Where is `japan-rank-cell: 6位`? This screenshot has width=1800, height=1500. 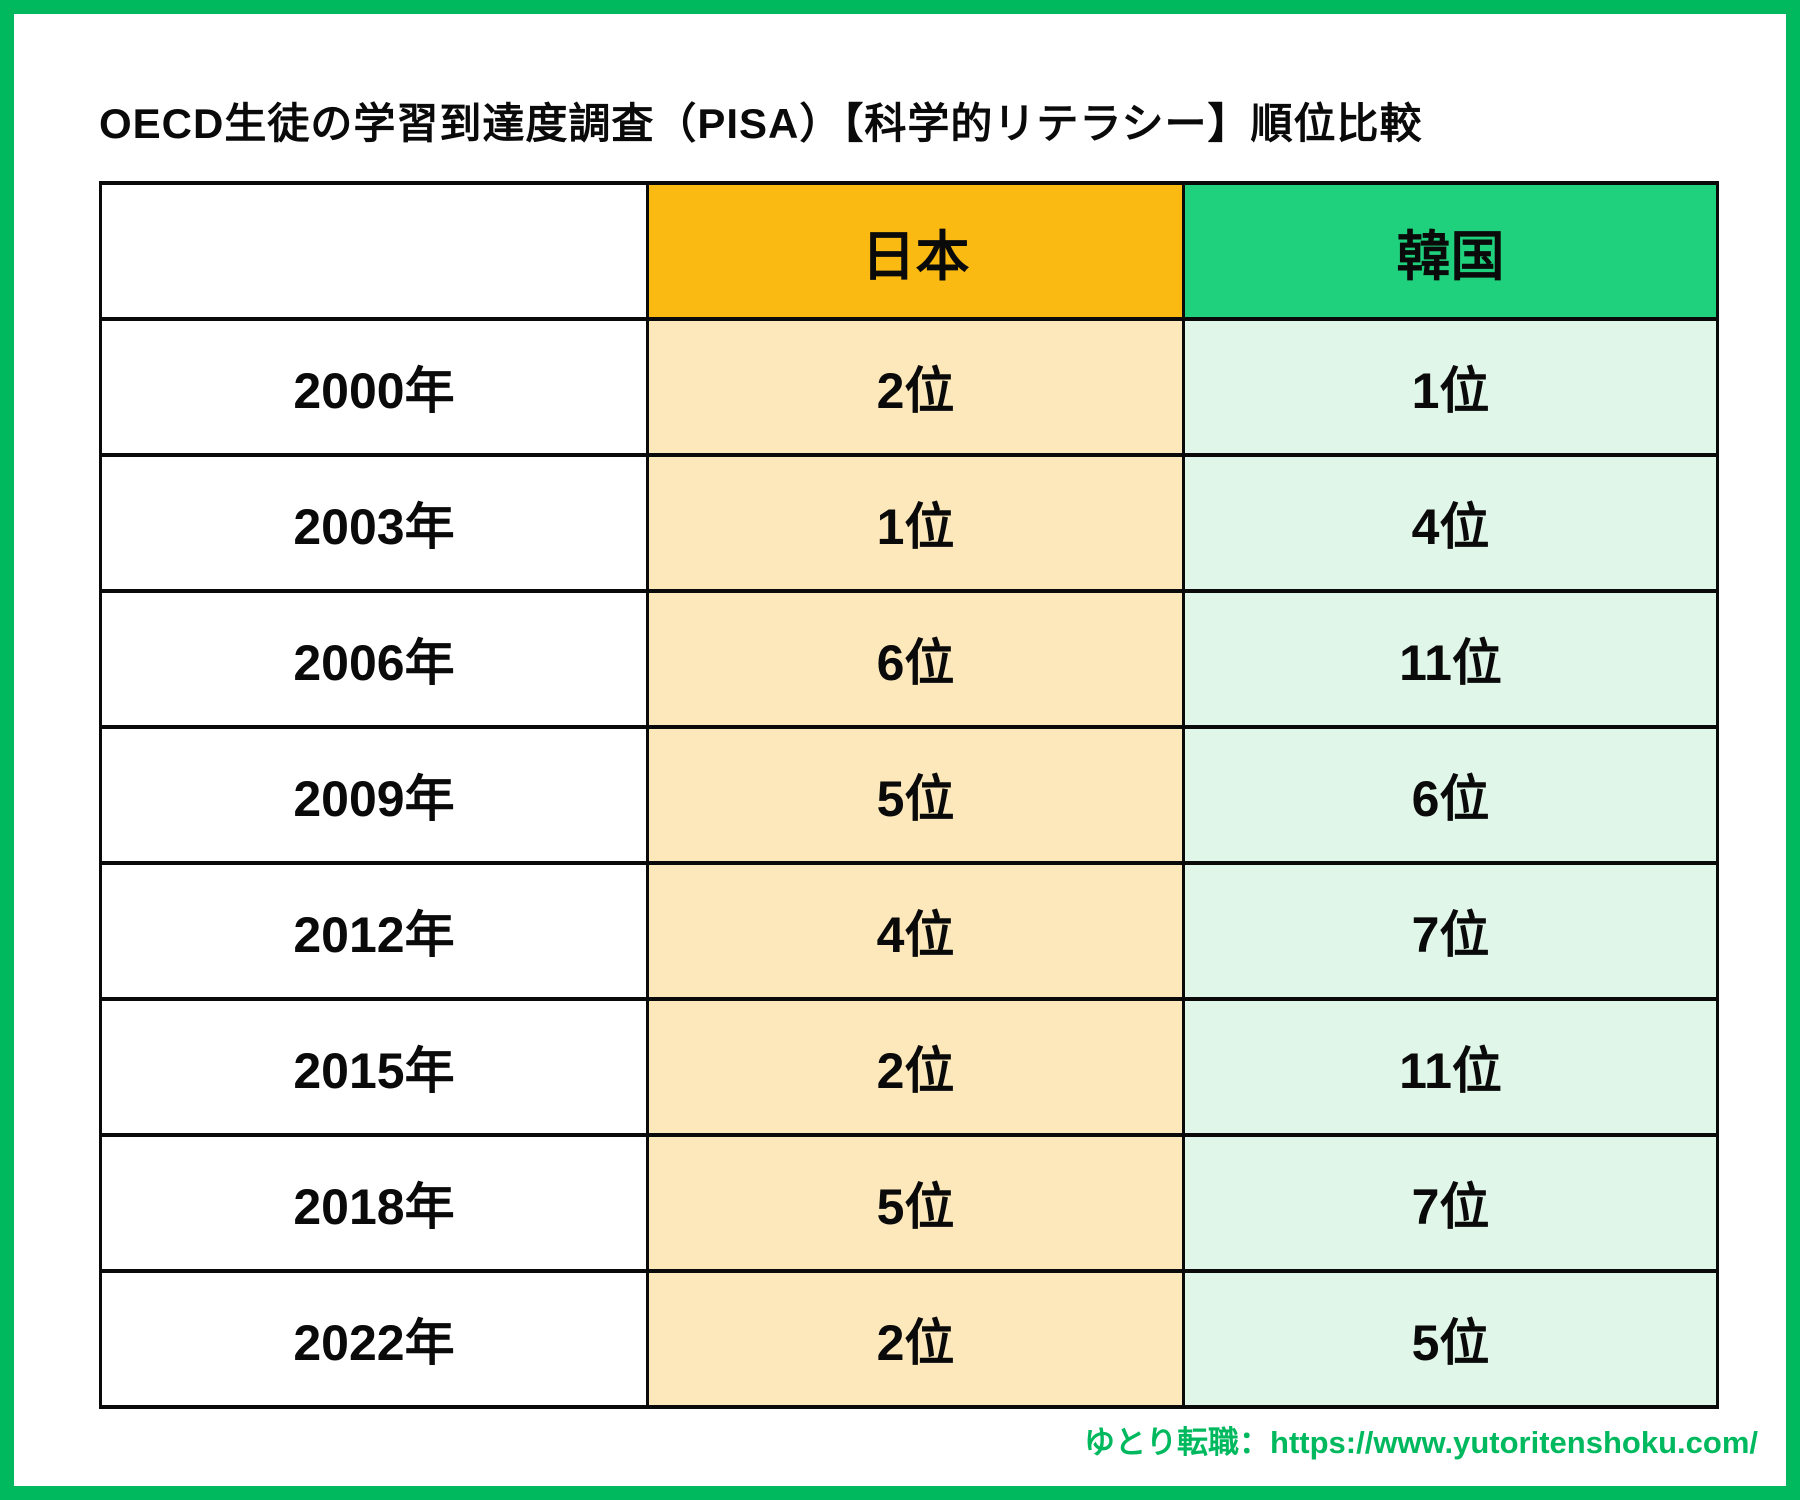 japan-rank-cell: 6位 is located at coordinates (915, 659).